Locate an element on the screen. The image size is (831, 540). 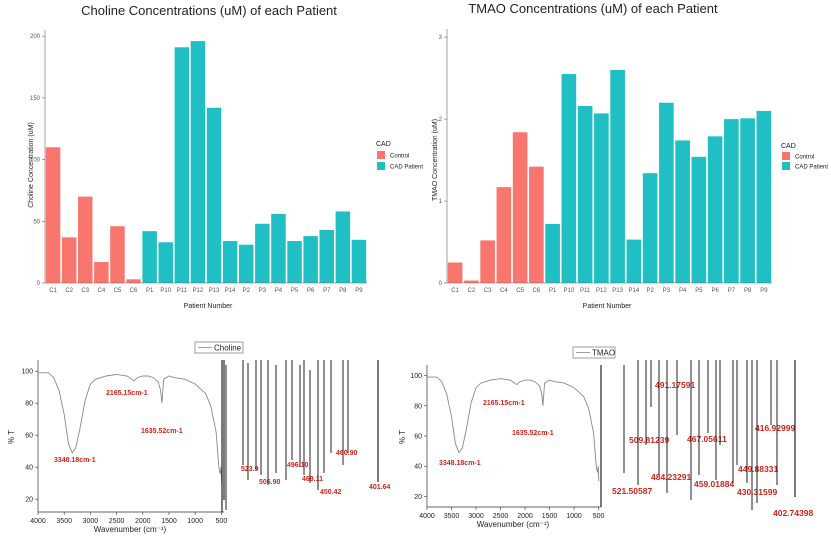
legend-box is located at coordinates (594, 352).